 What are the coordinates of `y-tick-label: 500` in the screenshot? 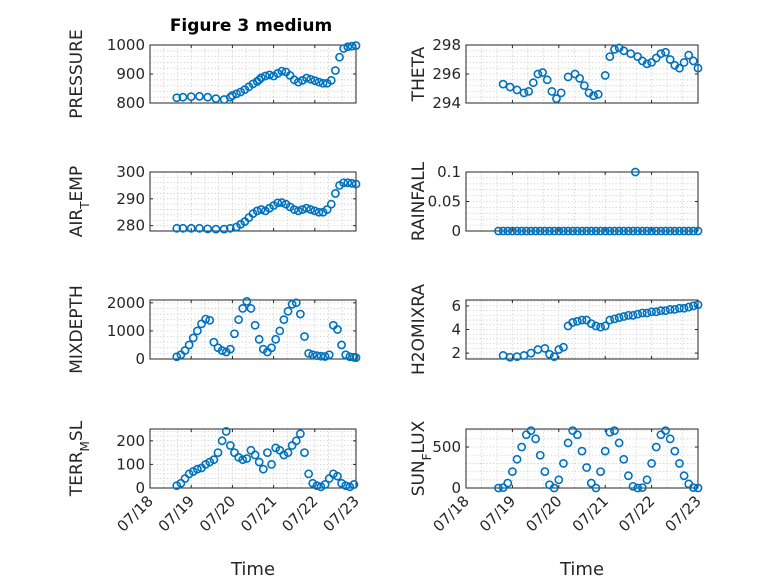 It's located at (446, 447).